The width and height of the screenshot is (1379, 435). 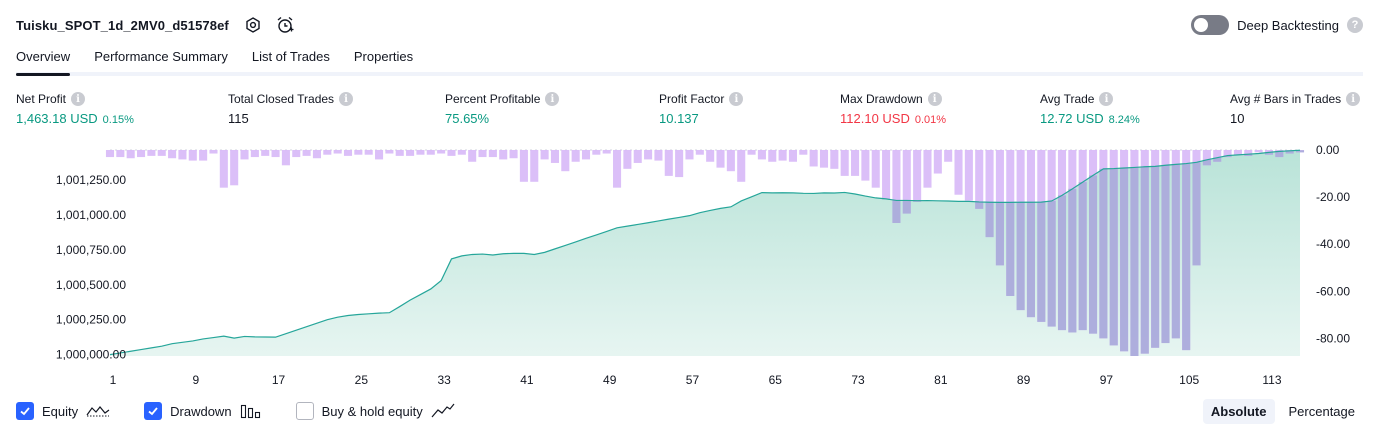 What do you see at coordinates (153, 411) in the screenshot?
I see `drawdown-checkbox` at bounding box center [153, 411].